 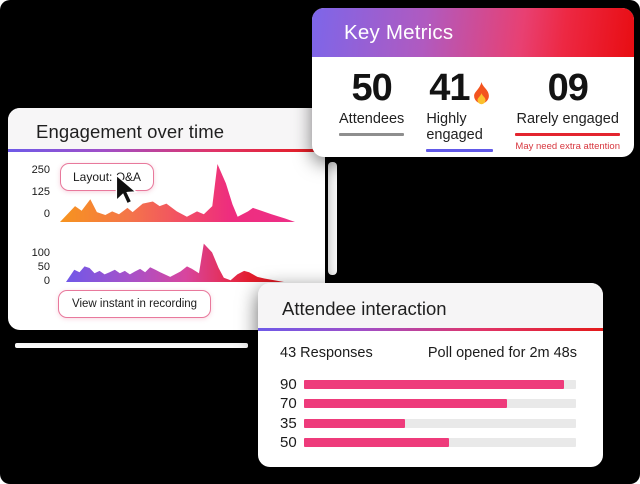 What do you see at coordinates (473, 32) in the screenshot?
I see `key-metrics-header: Key Metrics` at bounding box center [473, 32].